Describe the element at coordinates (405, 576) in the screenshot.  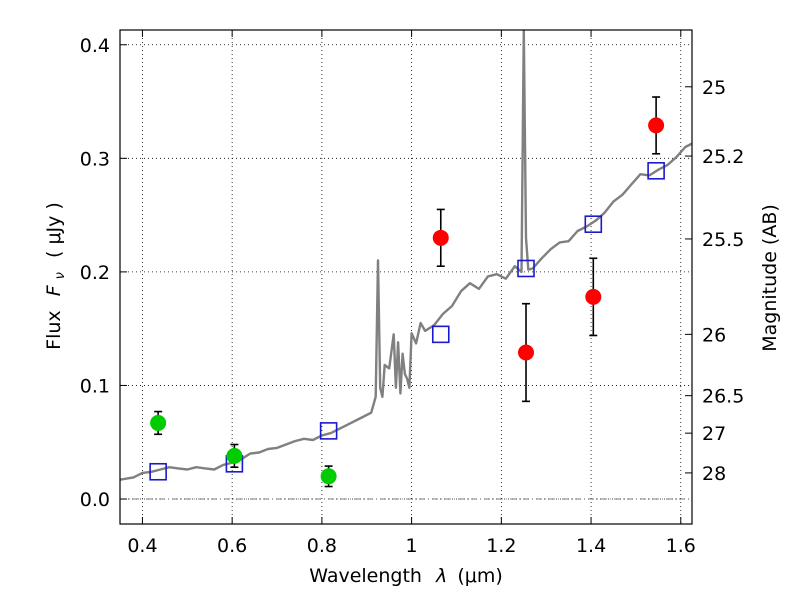
I see `x-axis-label: Wavelength λ (μm)` at that location.